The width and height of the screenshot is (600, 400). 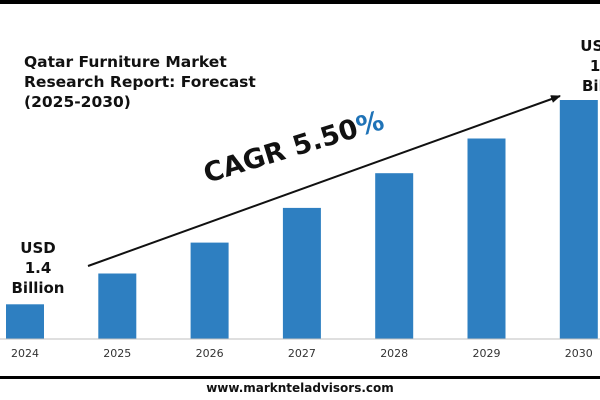 I want to click on end-label-line-1: USD, so click(x=590, y=46).